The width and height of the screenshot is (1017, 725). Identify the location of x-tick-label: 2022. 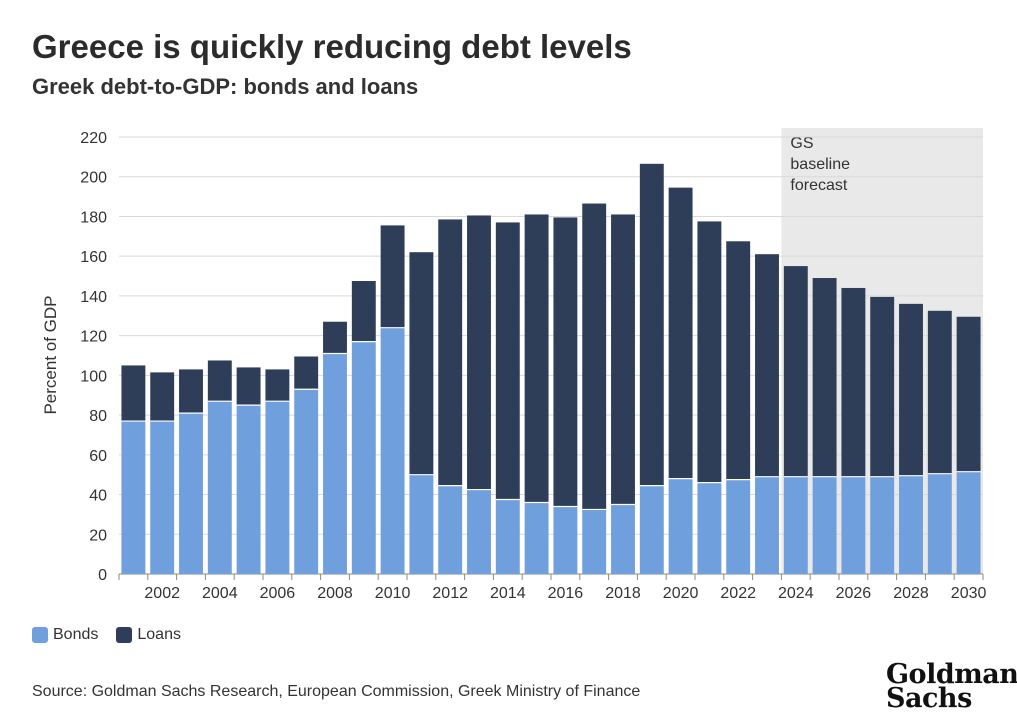
(738, 593).